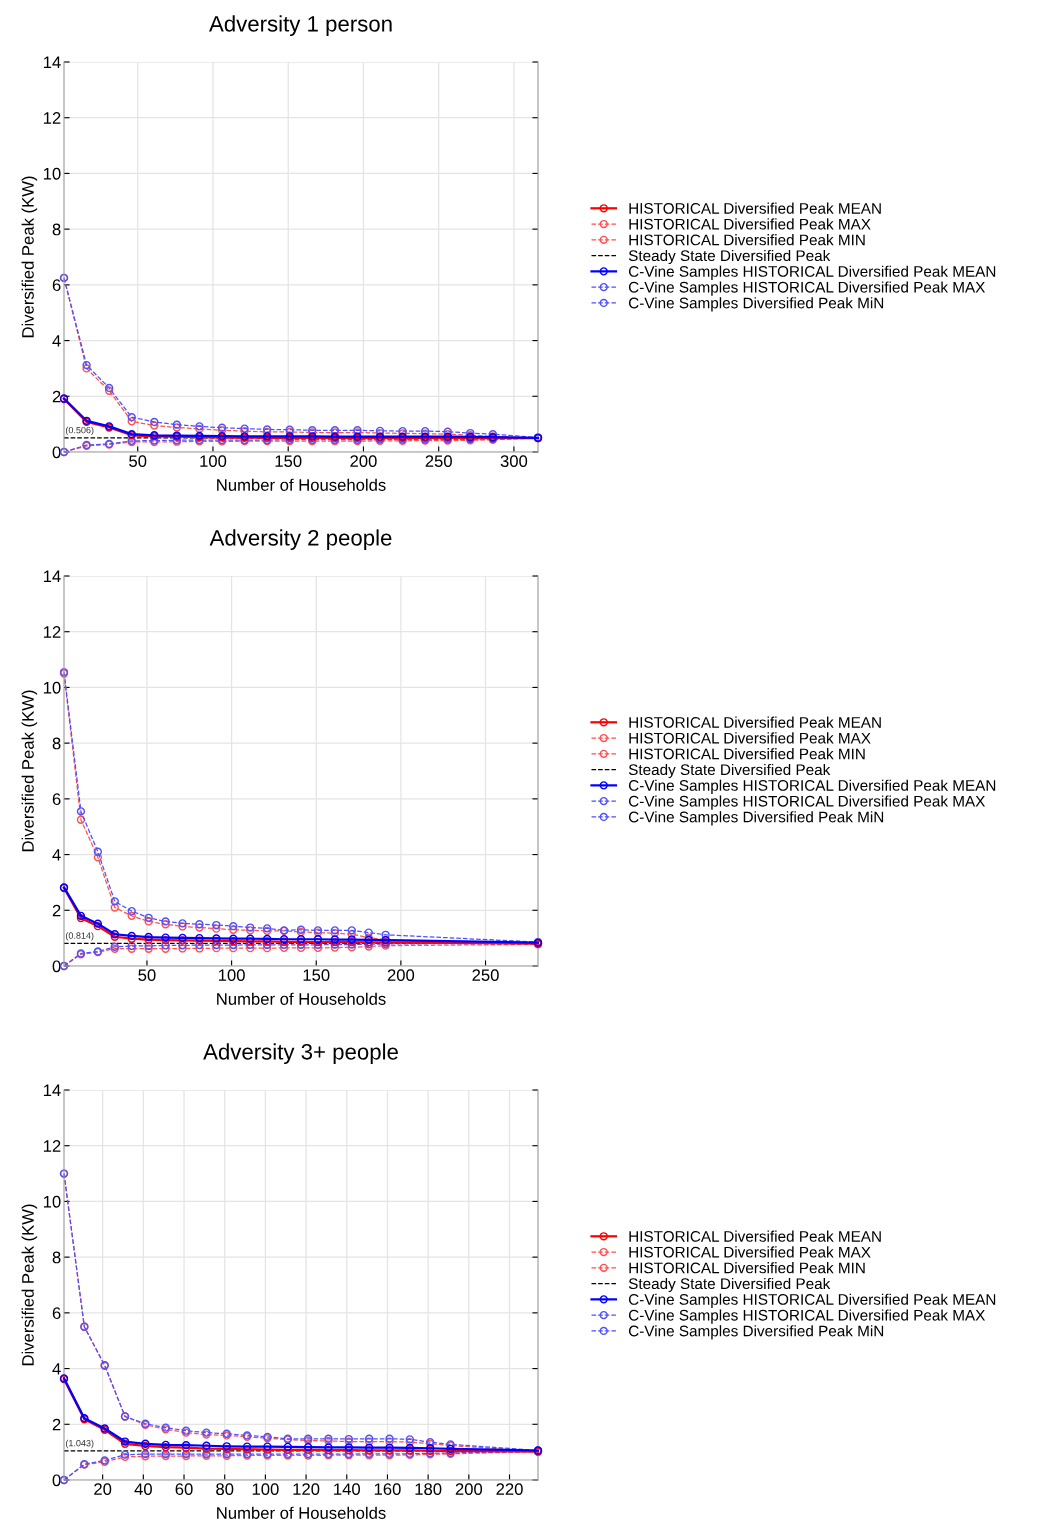 The height and width of the screenshot is (1530, 1037). What do you see at coordinates (103, 1489) in the screenshot?
I see `x-tick-label: 20` at bounding box center [103, 1489].